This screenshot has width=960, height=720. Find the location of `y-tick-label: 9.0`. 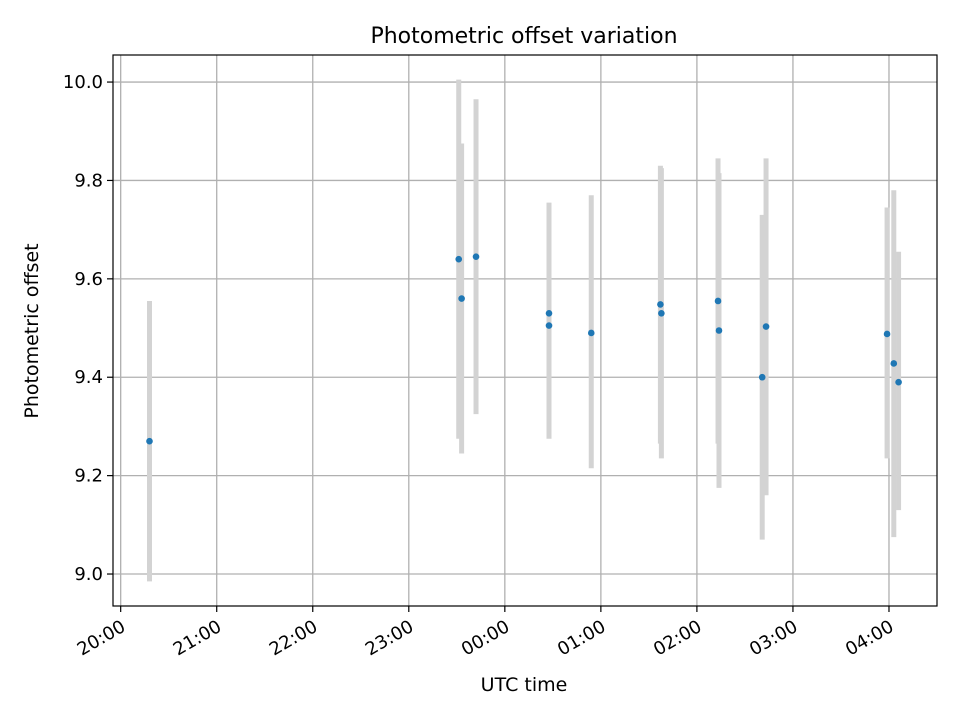

y-tick-label: 9.0 is located at coordinates (88, 574).